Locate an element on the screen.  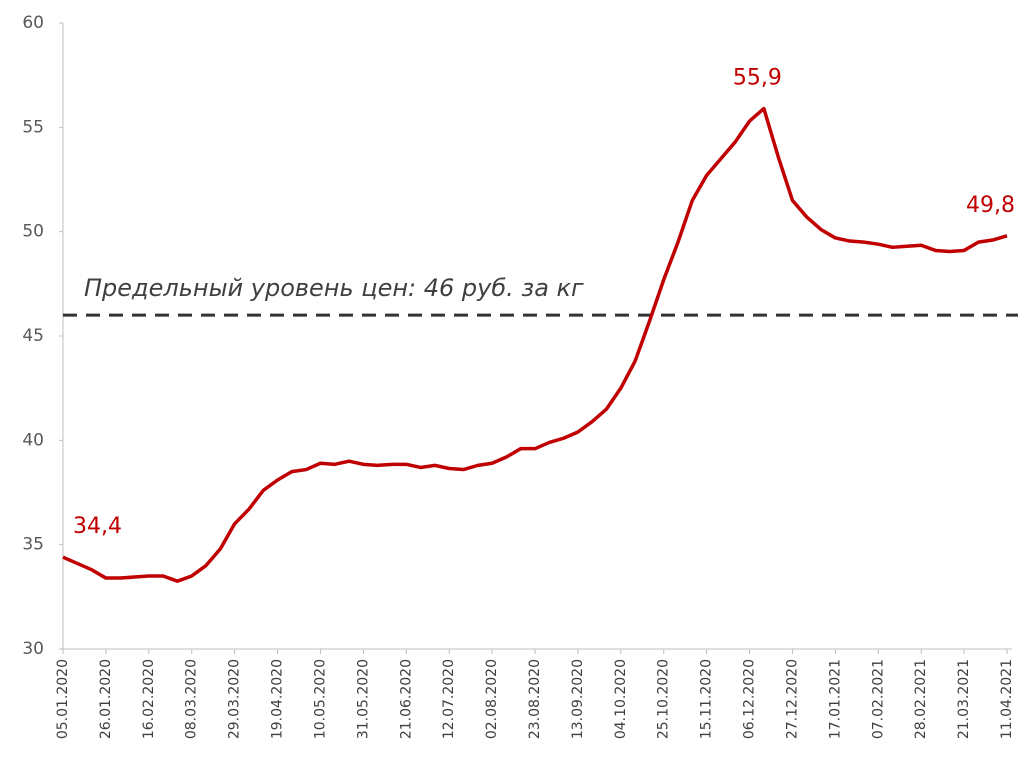
x-tick-label: 10.05.2020 is located at coordinates (320, 699).